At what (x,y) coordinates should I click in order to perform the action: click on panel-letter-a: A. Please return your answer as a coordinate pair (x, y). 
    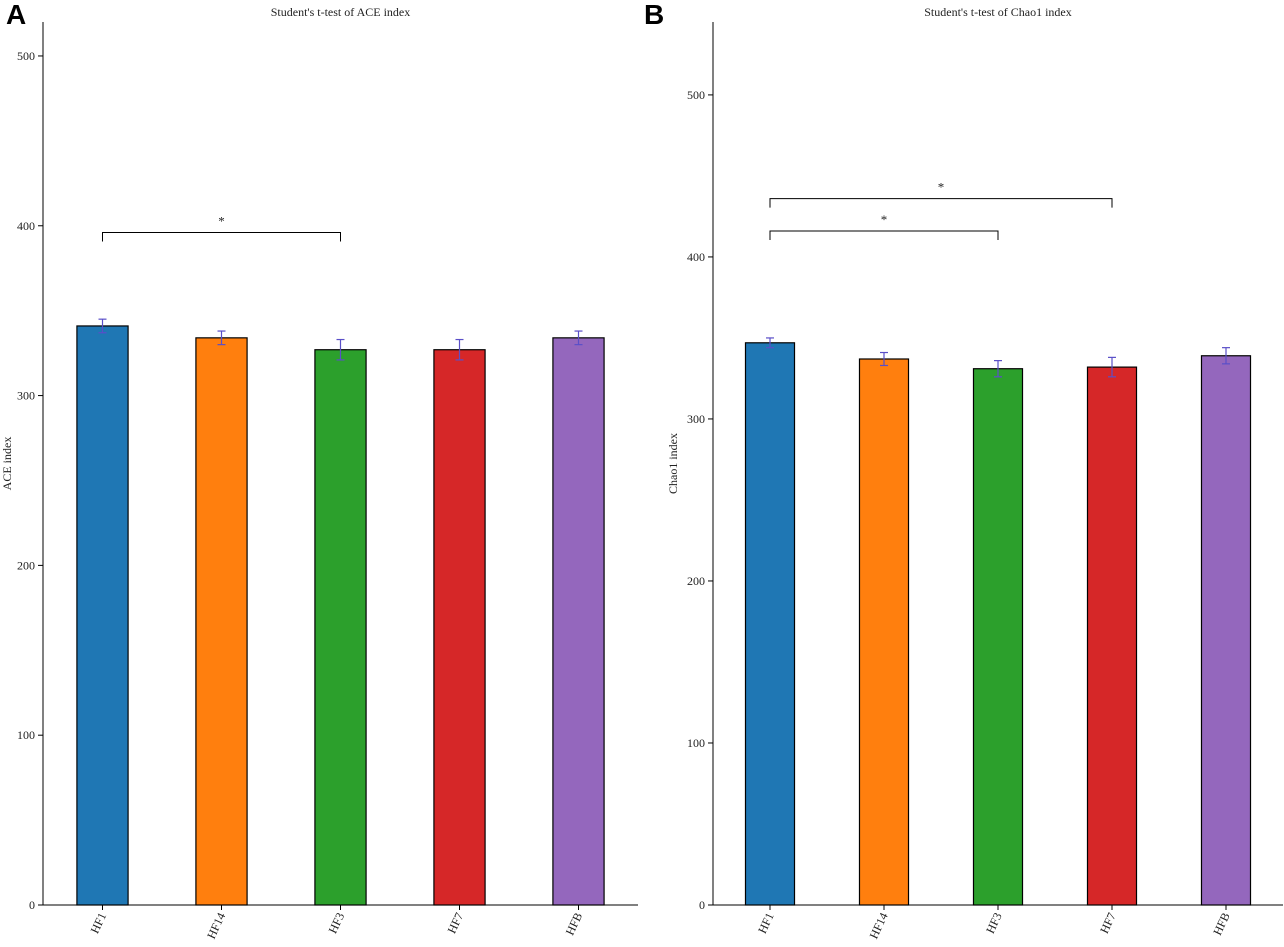
    Looking at the image, I should click on (16, 15).